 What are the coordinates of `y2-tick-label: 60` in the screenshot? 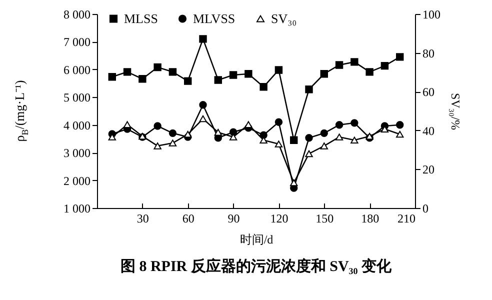 It's located at (428, 92).